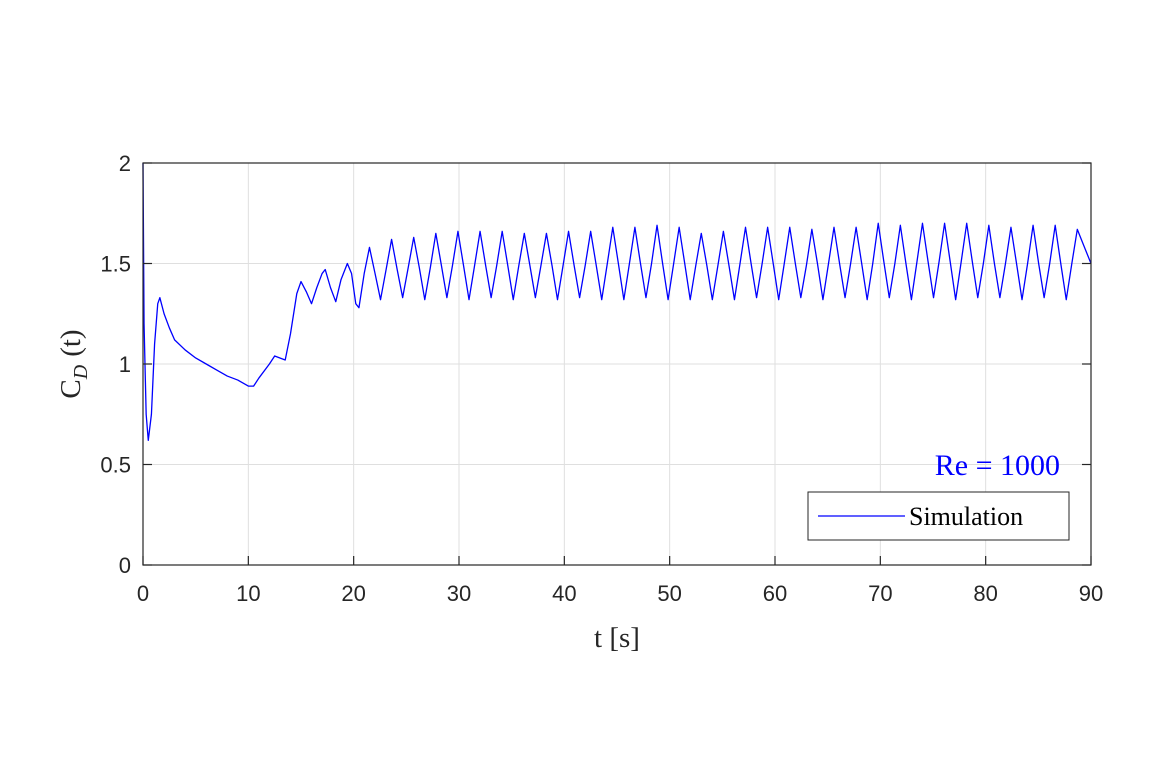 The image size is (1172, 780). Describe the element at coordinates (669, 593) in the screenshot. I see `x-tick-label: 50` at that location.